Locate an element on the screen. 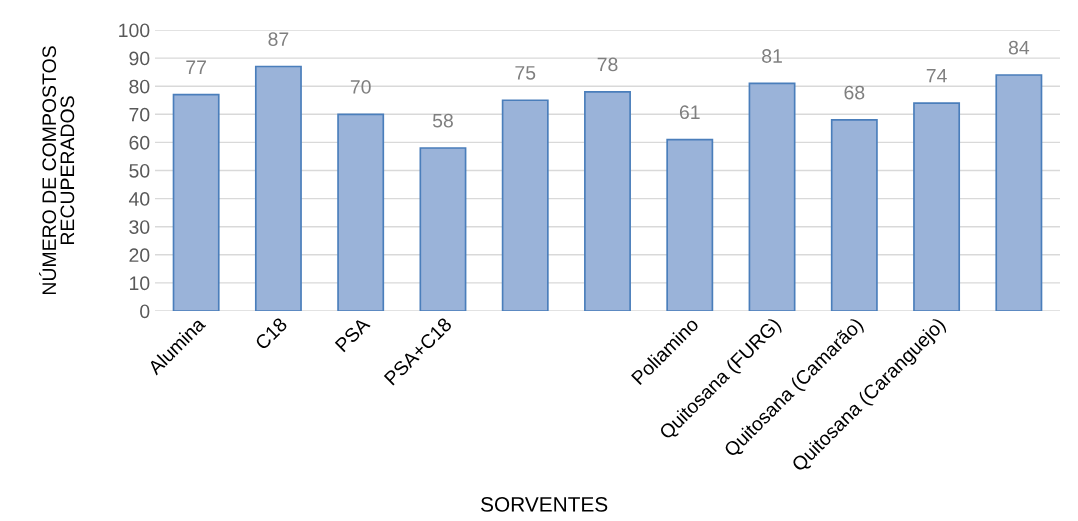 This screenshot has width=1078, height=521. y-tick-label: 0 is located at coordinates (145, 311).